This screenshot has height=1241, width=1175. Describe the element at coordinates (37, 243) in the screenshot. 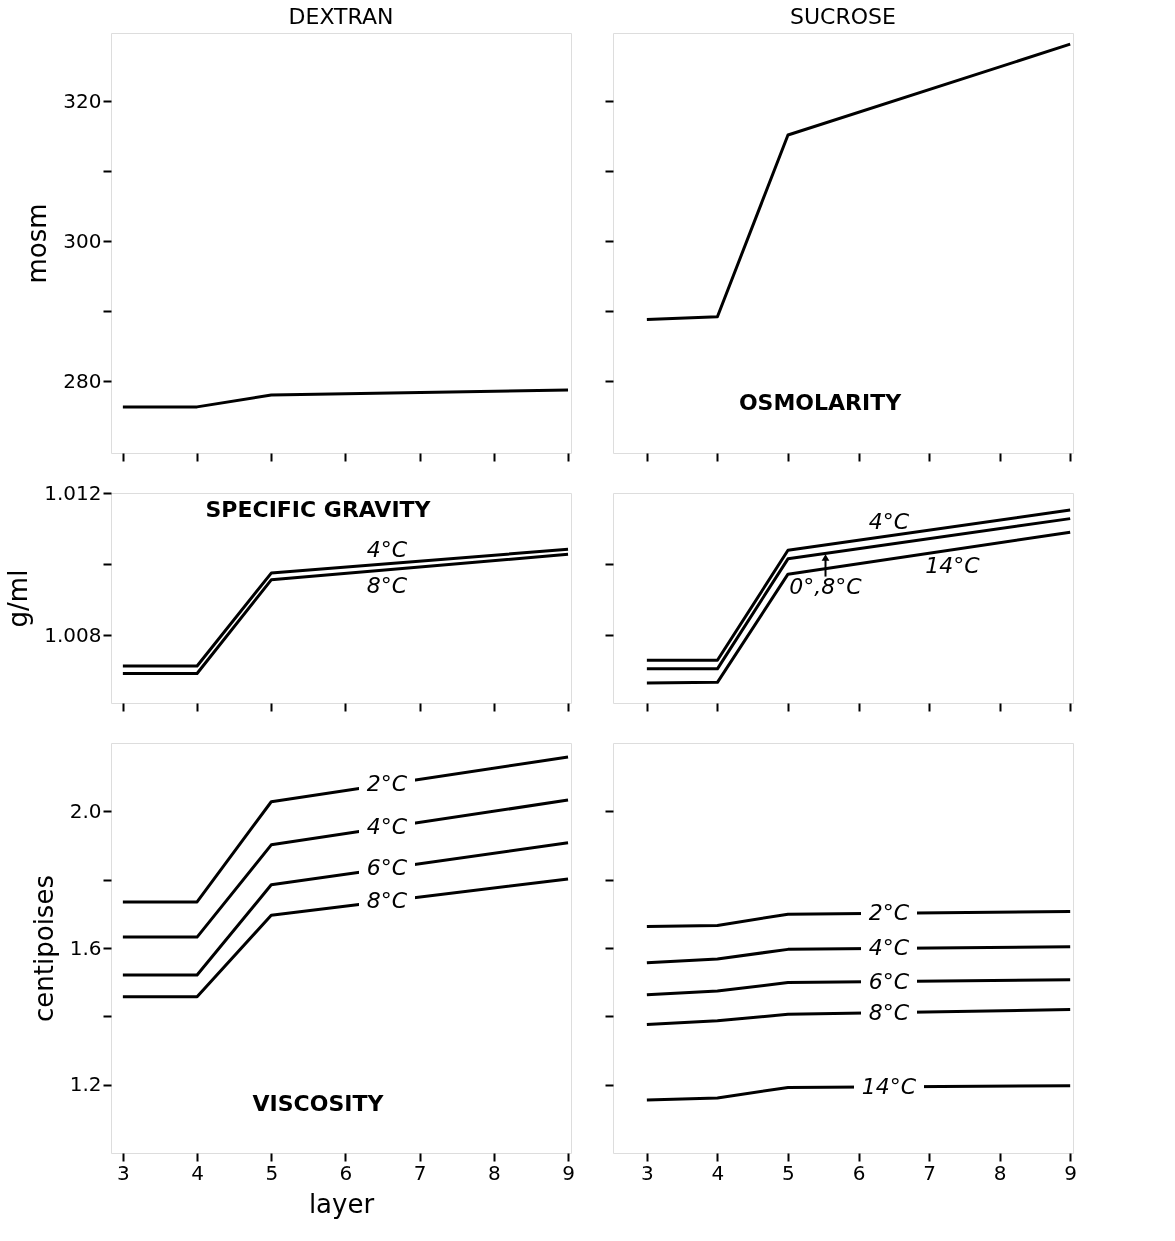

I see `y-axis-title: mosm` at that location.